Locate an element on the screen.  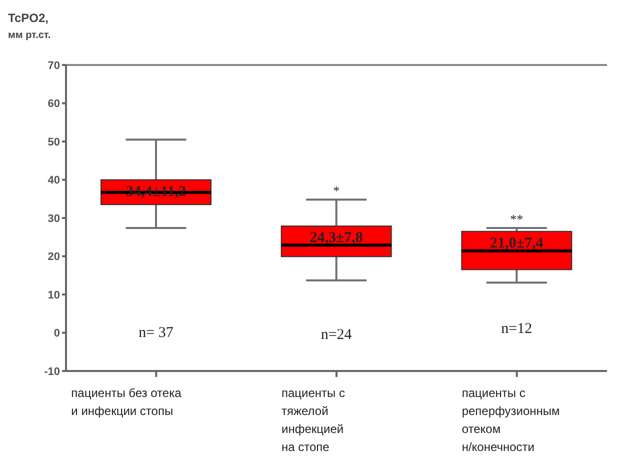
y-tick-label: 30 is located at coordinates (54, 218).